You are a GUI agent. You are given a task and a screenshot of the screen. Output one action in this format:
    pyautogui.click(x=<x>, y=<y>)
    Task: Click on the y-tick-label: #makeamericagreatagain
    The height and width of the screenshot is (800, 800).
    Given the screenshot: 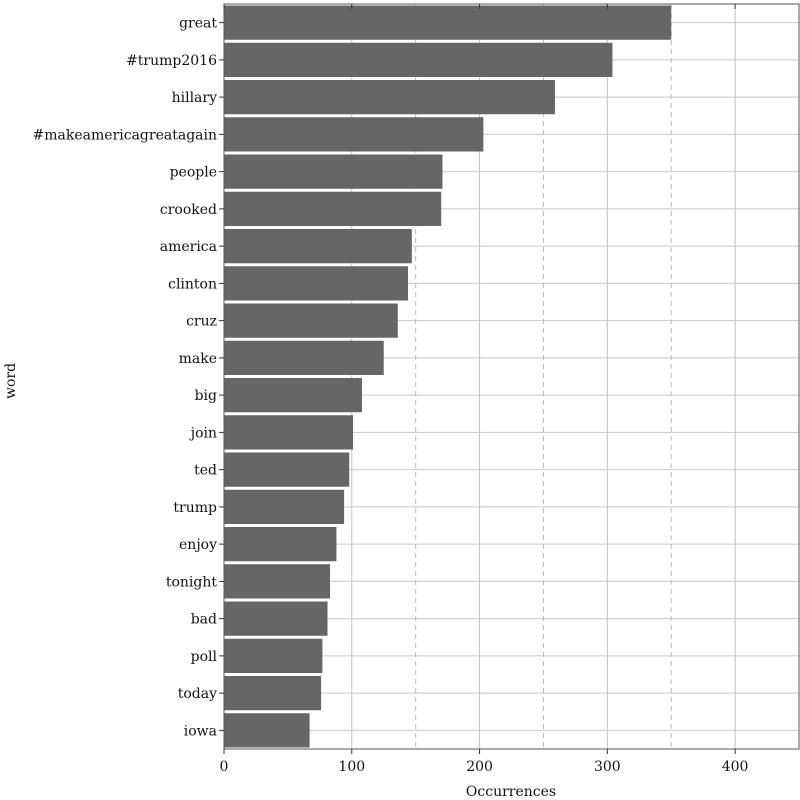 What is the action you would take?
    pyautogui.click(x=125, y=135)
    